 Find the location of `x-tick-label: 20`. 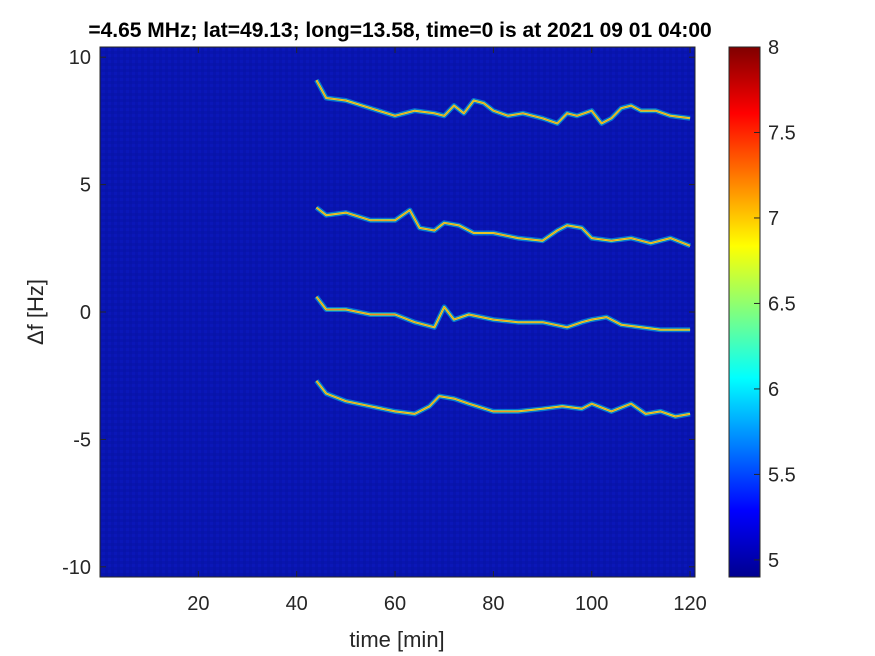

x-tick-label: 20 is located at coordinates (198, 604).